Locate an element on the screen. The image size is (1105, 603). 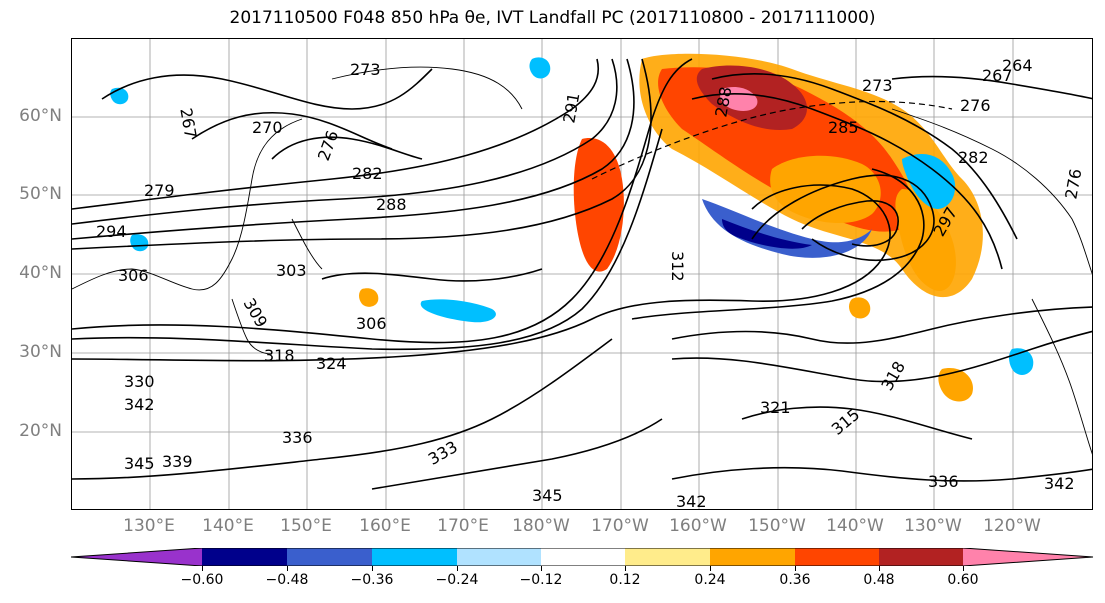
colorbar-tick-label: 0.12 is located at coordinates (625, 580).